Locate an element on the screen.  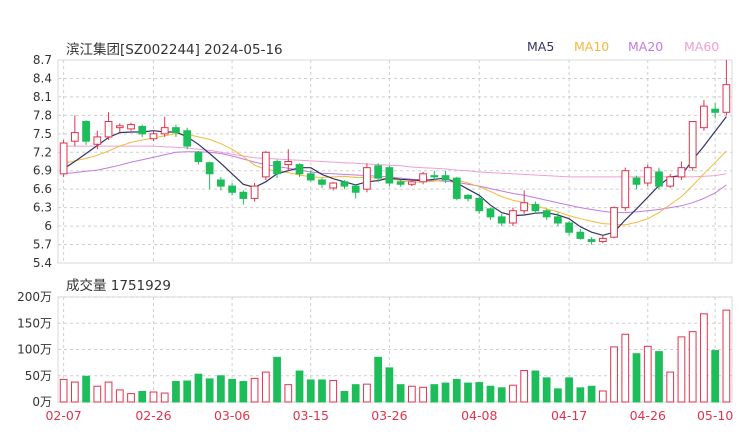
date-tick-label: 04-26 is located at coordinates (648, 415).